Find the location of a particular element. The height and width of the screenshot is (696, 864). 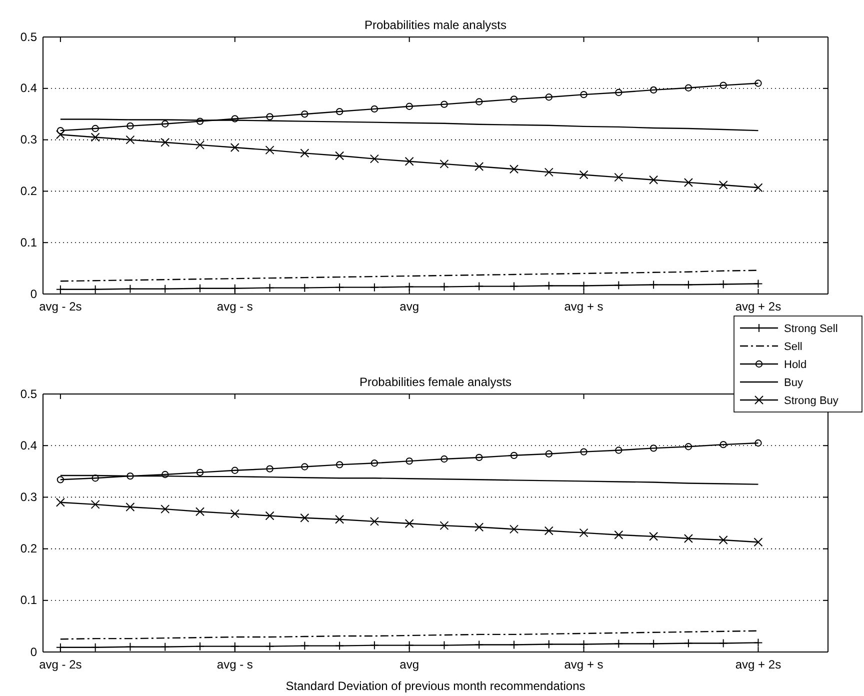

legend-label: Strong Buy is located at coordinates (811, 401).